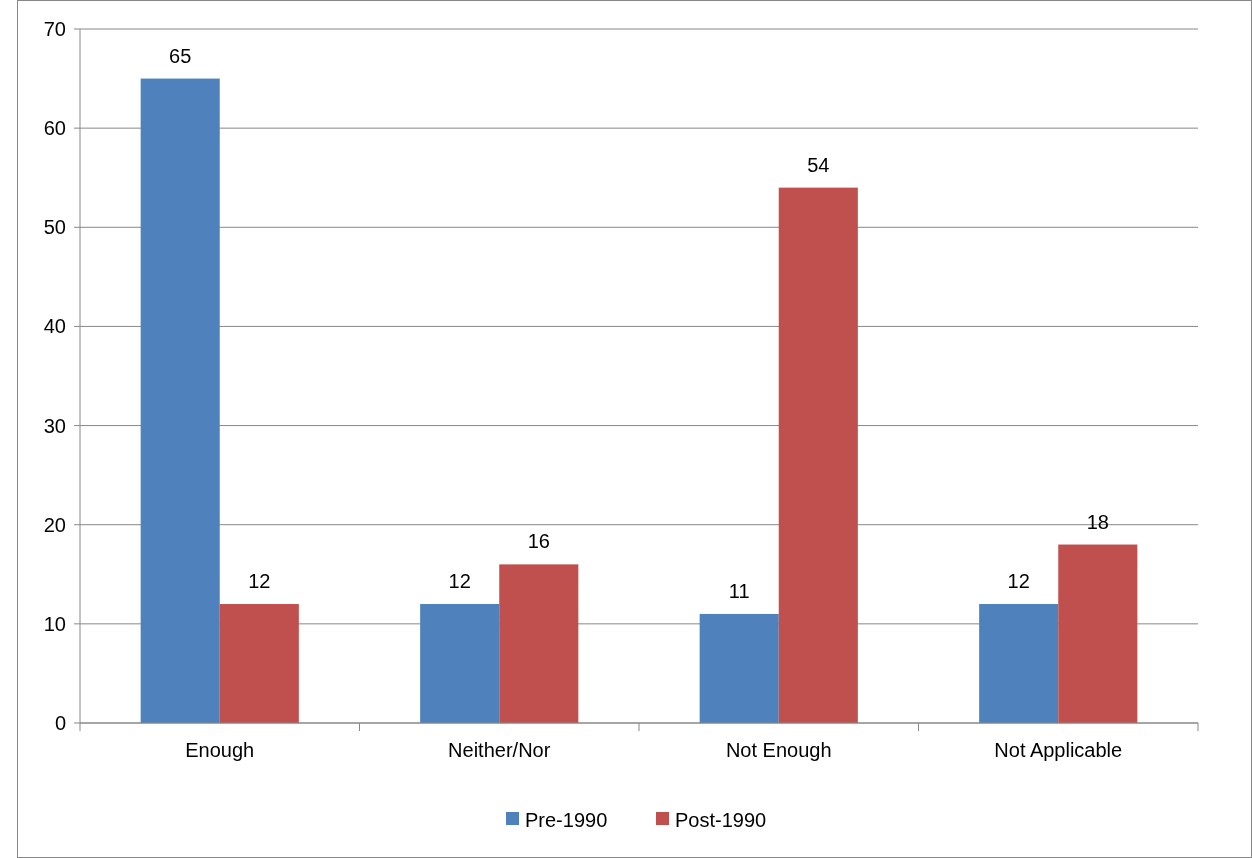  I want to click on y-tick-label: 40, so click(54, 326).